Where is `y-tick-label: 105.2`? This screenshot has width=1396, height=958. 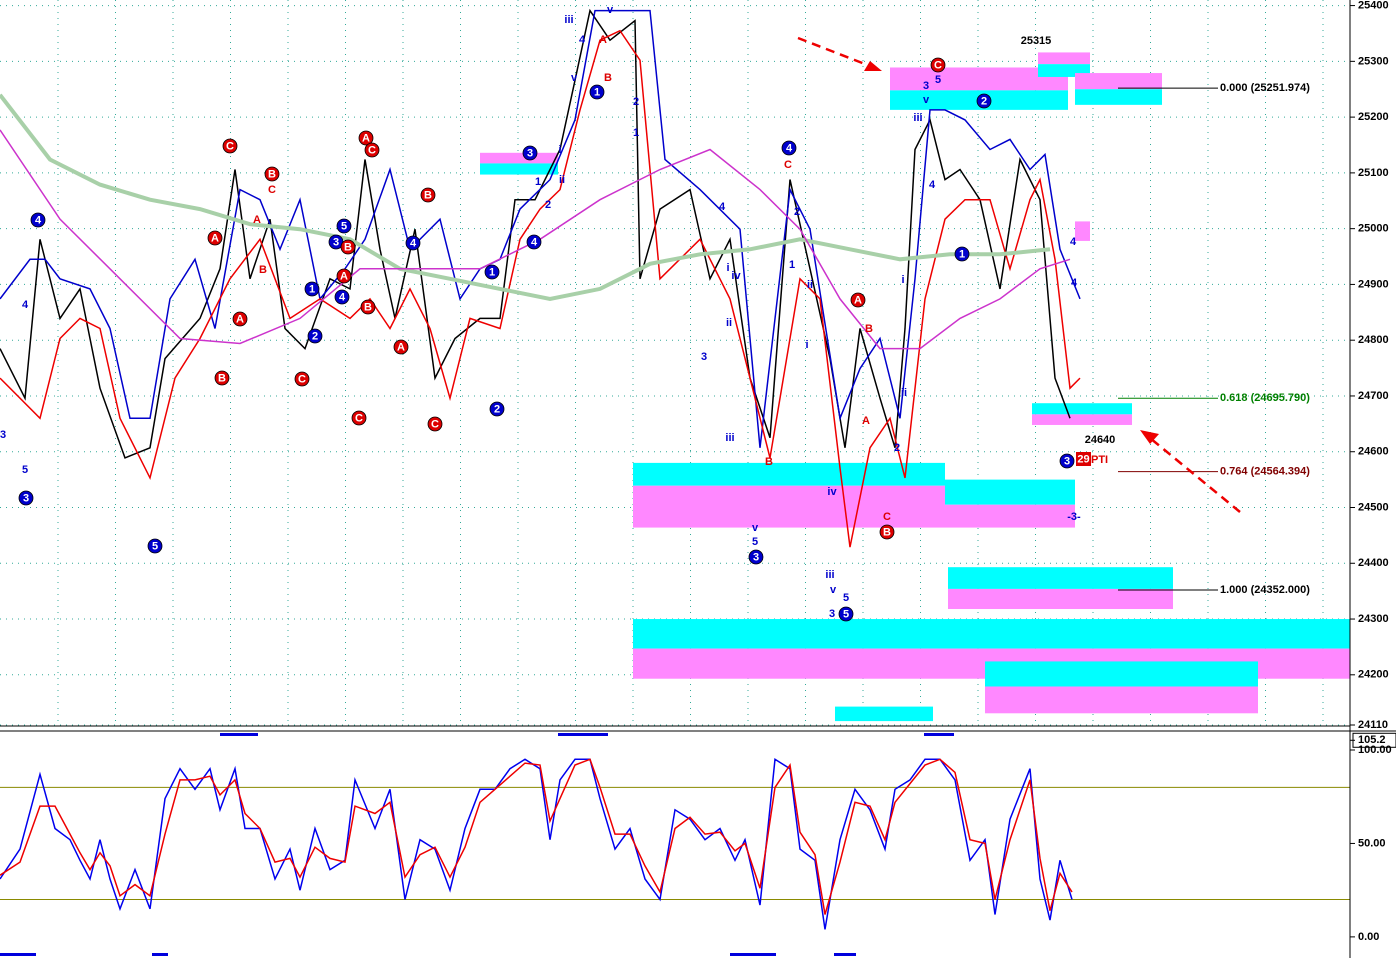
y-tick-label: 105.2 is located at coordinates (1372, 740).